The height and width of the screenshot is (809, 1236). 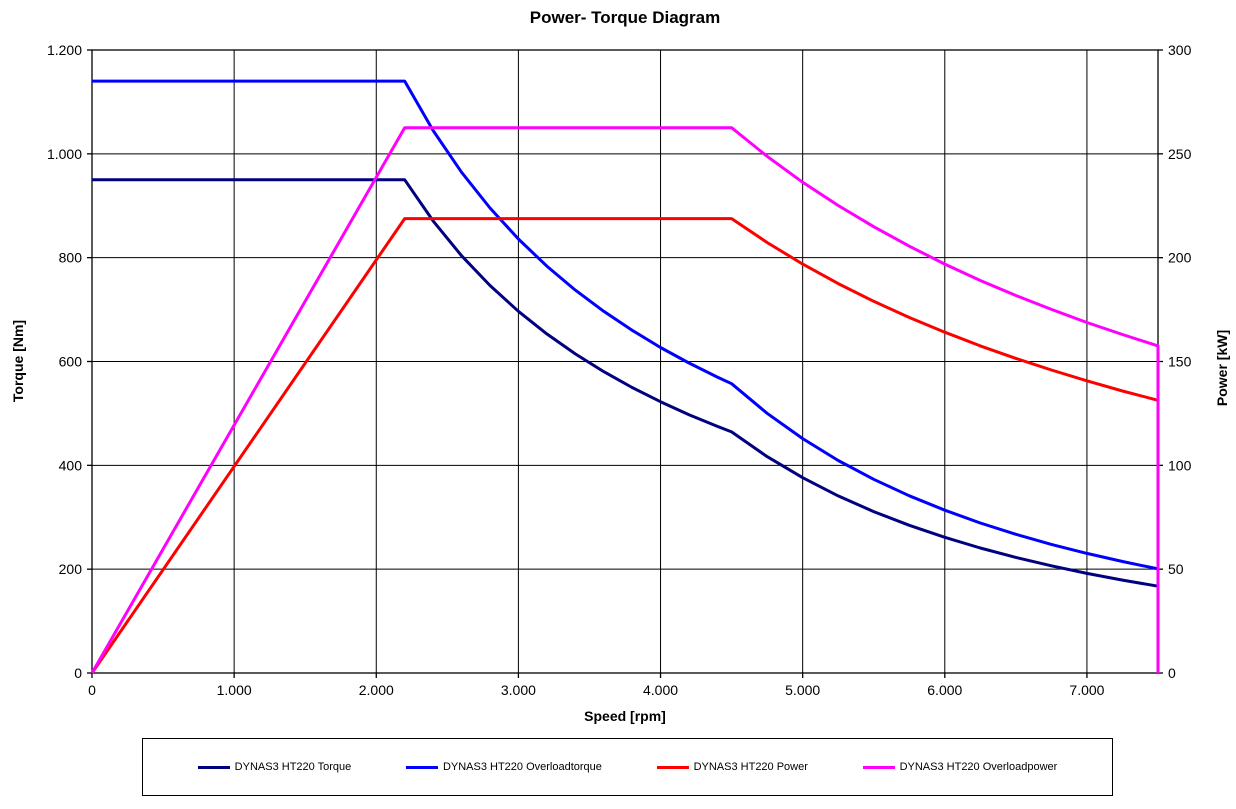 I want to click on legend-swatch-torque, so click(x=213, y=767).